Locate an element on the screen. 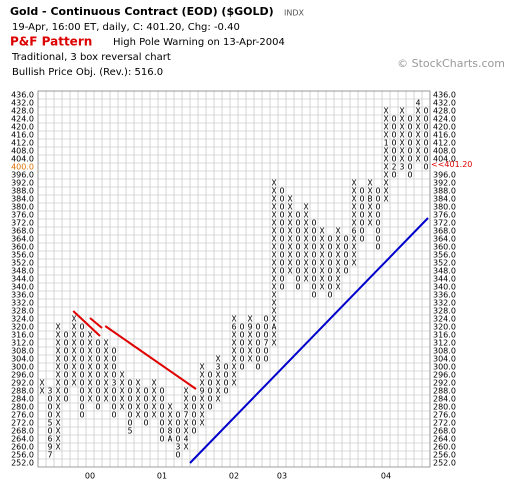  pattern: High Pole Warning on 13-Apr-2004 is located at coordinates (199, 42).